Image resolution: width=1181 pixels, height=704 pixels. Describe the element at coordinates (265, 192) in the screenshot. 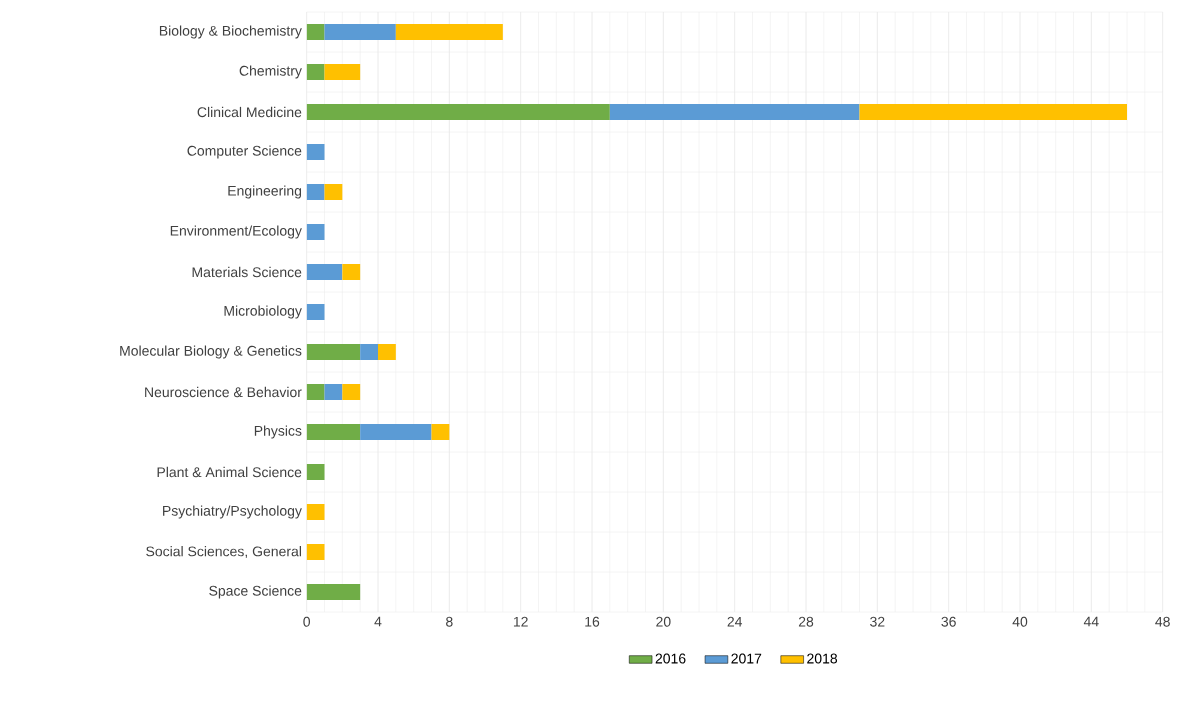

I see `y-tick-label: Engineering` at that location.